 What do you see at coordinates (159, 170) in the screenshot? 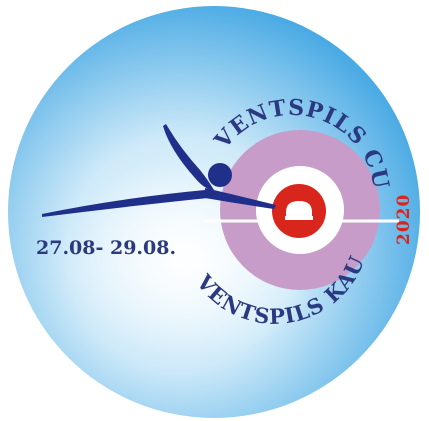
I see `curler-silhouette-icon` at bounding box center [159, 170].